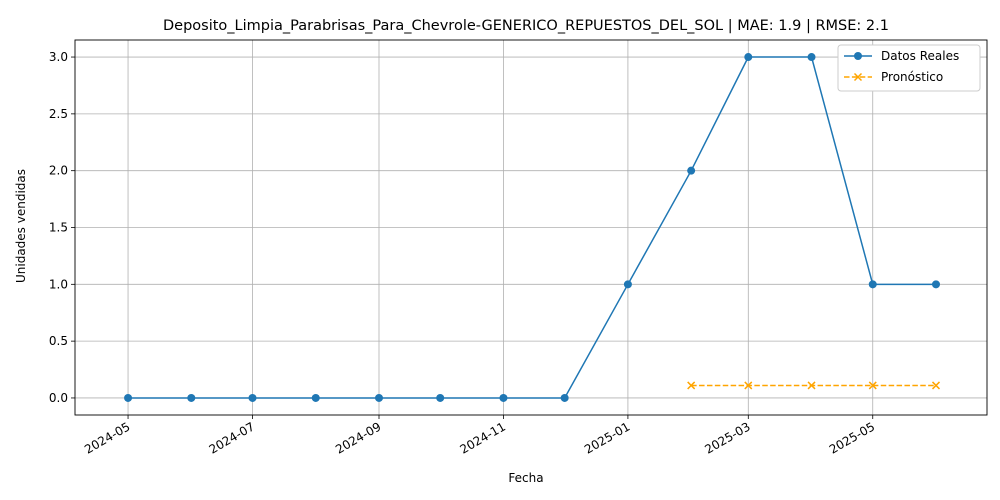 This screenshot has width=1000, height=500. I want to click on legend: Datos Reales Pronóstico, so click(909, 68).